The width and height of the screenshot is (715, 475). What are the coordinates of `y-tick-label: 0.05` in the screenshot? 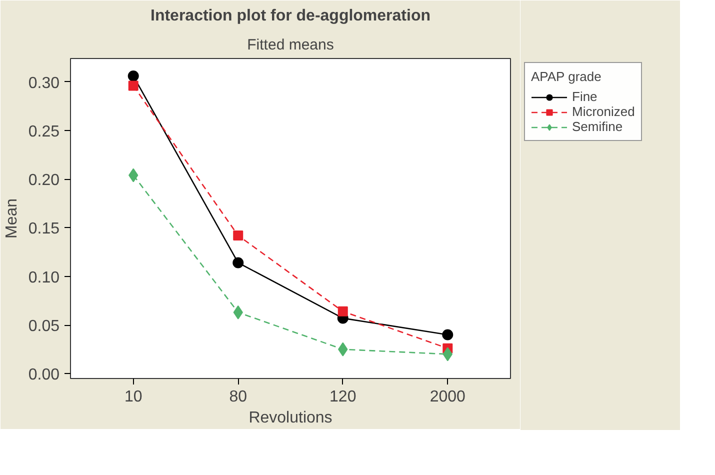 It's located at (44, 327).